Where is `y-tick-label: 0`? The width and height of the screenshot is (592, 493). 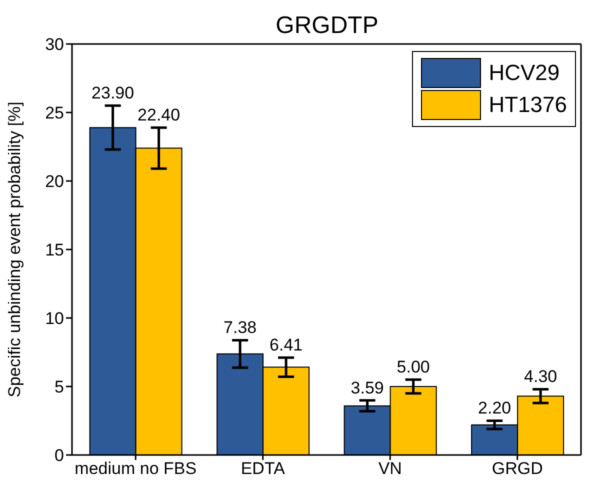 y-tick-label: 0 is located at coordinates (59, 456).